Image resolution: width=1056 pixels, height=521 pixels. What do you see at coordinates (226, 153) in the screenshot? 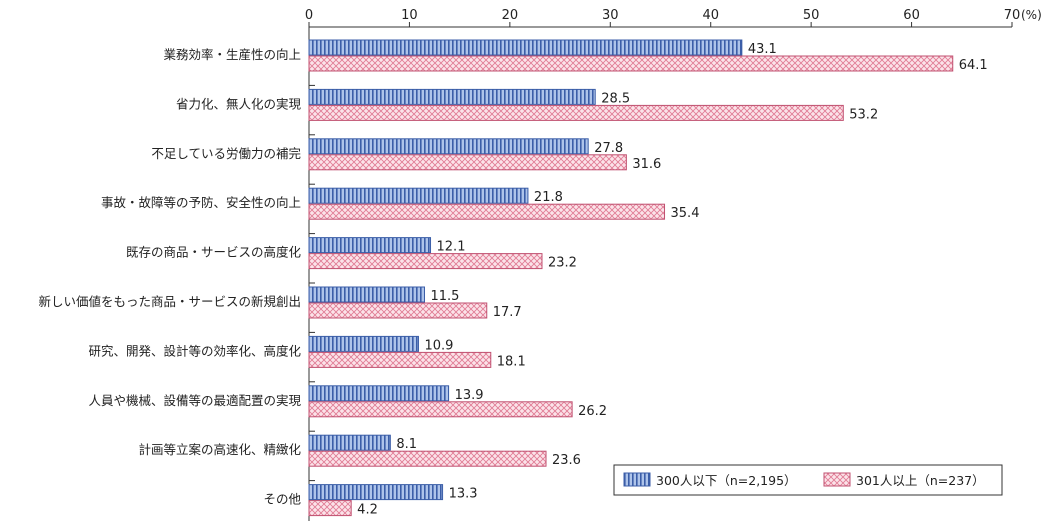
I see `category-label: 不足している労働力の補完` at bounding box center [226, 153].